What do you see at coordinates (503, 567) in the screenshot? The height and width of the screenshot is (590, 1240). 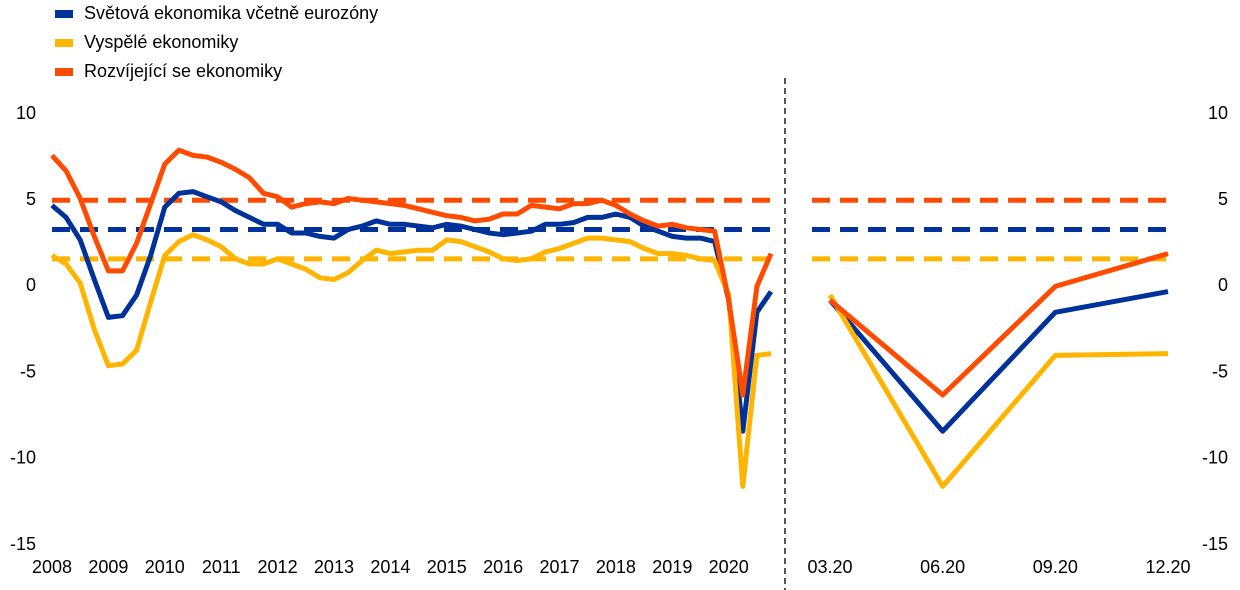 I see `x-tick-label: 2016` at bounding box center [503, 567].